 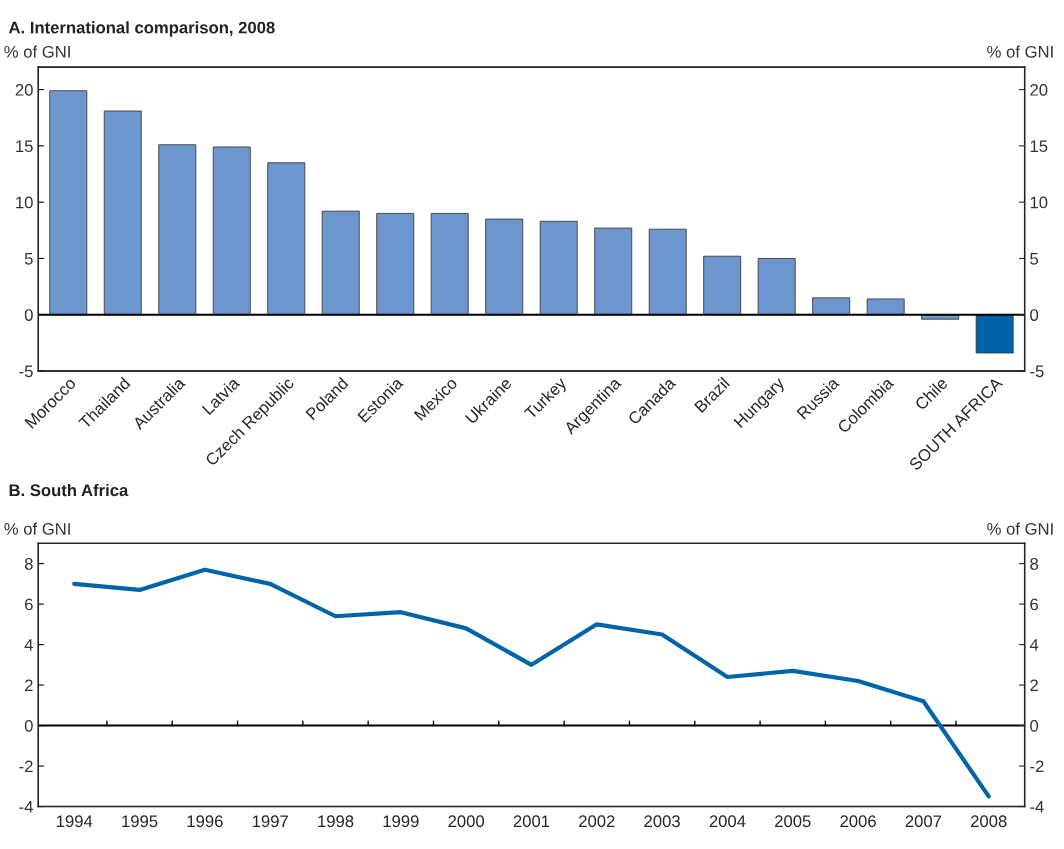 What do you see at coordinates (26, 371) in the screenshot?
I see `y-tick-label: -5` at bounding box center [26, 371].